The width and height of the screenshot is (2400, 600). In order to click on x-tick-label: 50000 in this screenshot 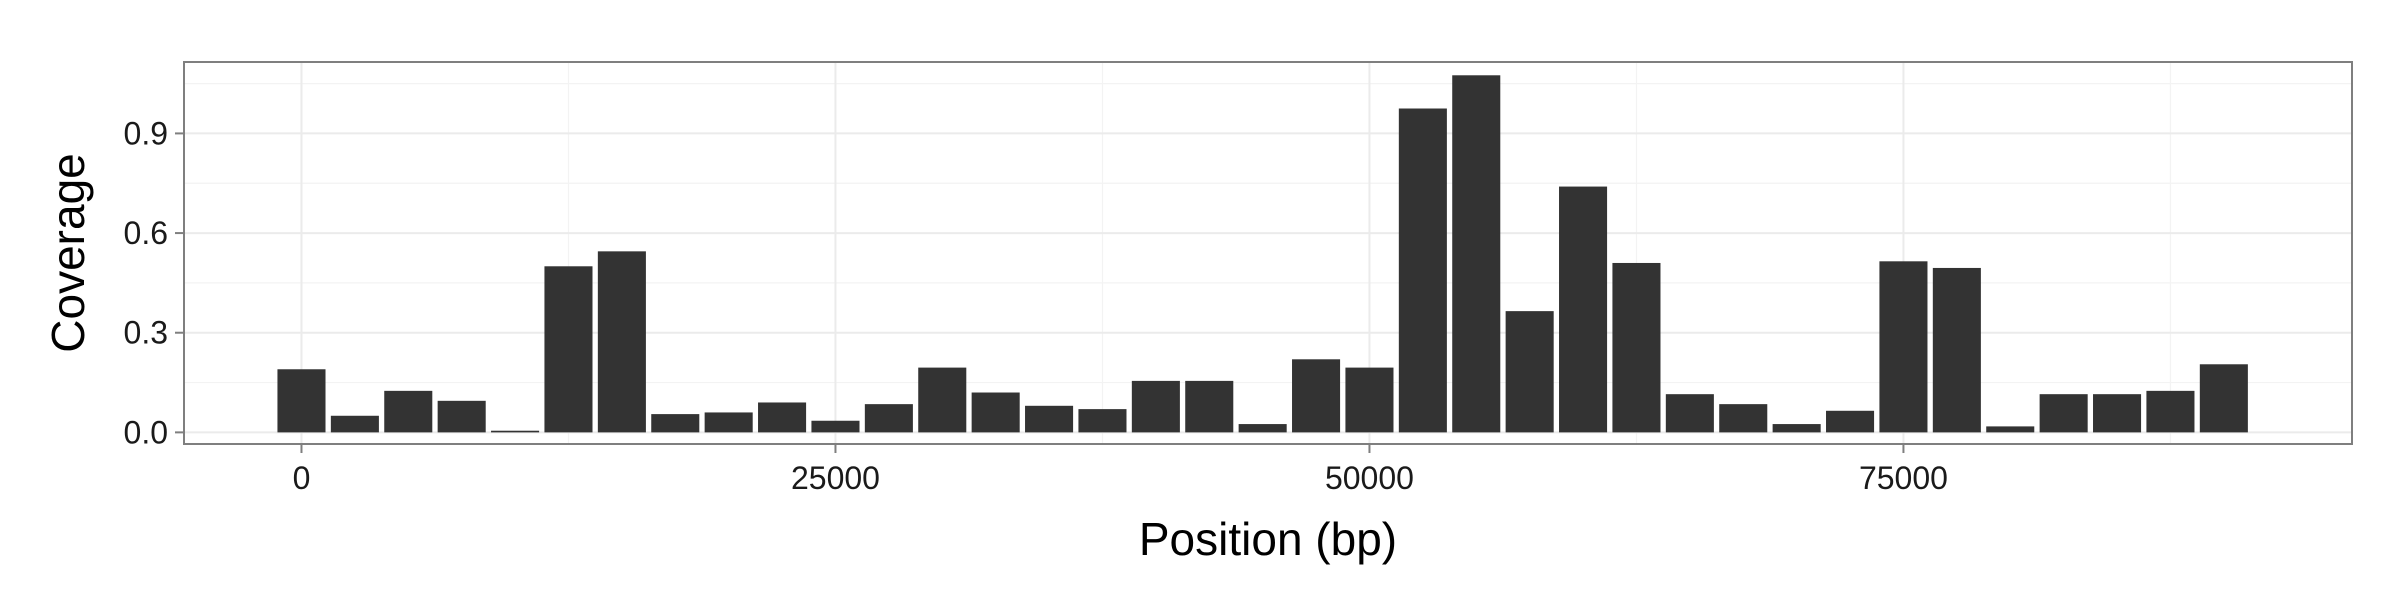, I will do `click(1369, 478)`.